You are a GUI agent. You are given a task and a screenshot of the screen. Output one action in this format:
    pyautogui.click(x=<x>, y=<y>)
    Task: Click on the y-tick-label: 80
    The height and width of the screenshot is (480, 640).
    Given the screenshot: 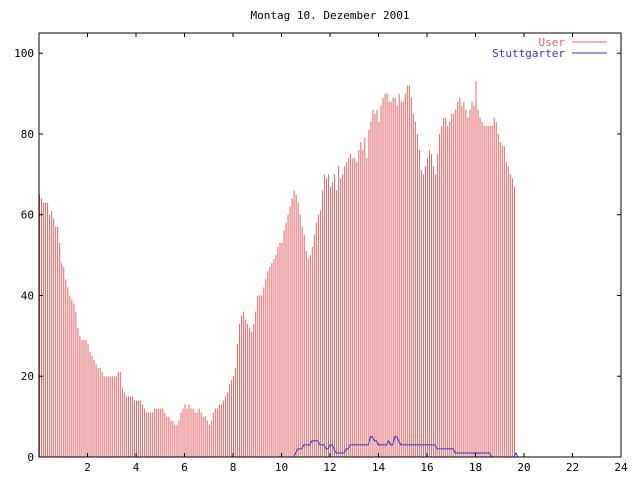 What is the action you would take?
    pyautogui.click(x=27, y=134)
    